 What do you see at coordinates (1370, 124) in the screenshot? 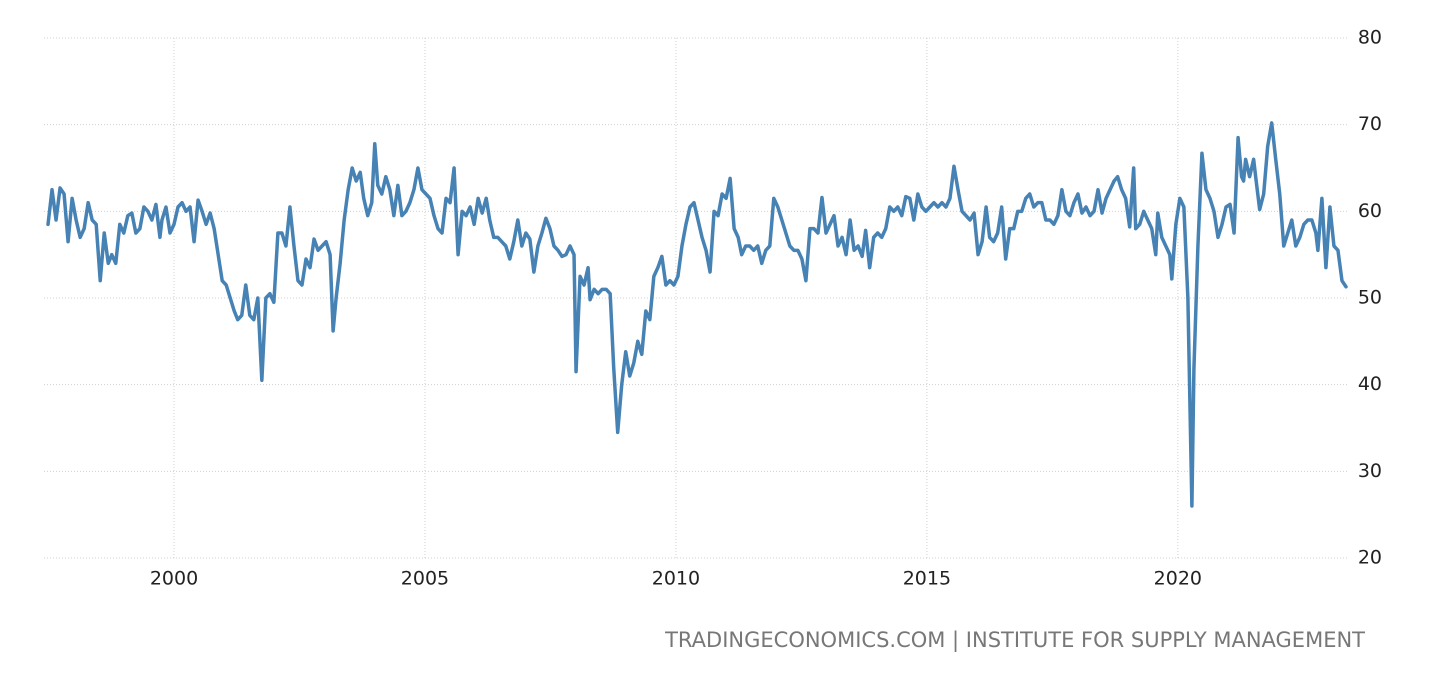
I see `y-tick-label: 70` at bounding box center [1370, 124].